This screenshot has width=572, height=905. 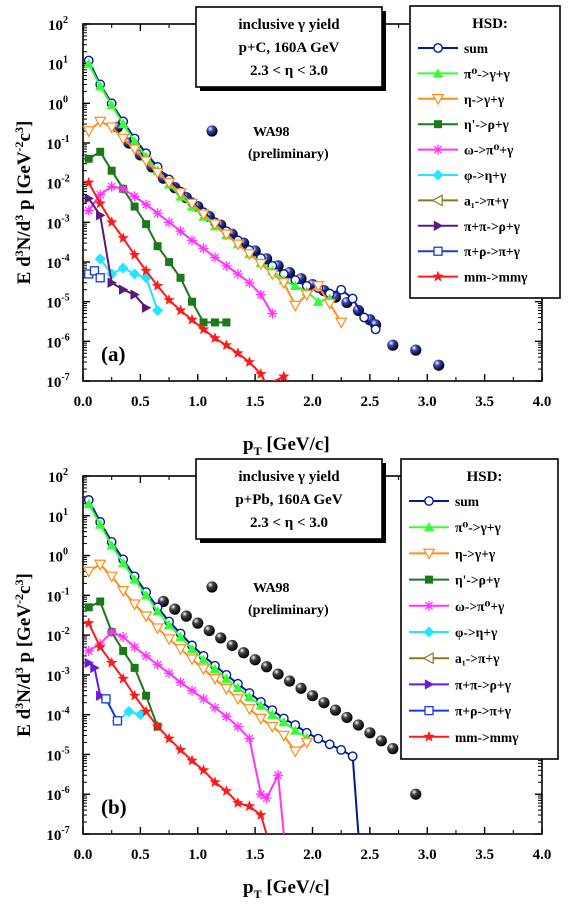 I want to click on reaction-label: p+Pb, 160A GeV, so click(x=288, y=500).